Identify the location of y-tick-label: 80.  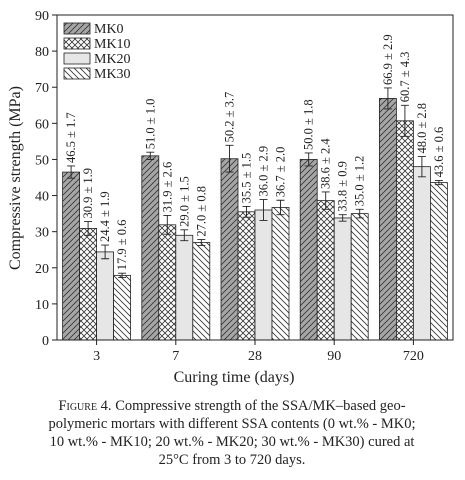
(42, 52).